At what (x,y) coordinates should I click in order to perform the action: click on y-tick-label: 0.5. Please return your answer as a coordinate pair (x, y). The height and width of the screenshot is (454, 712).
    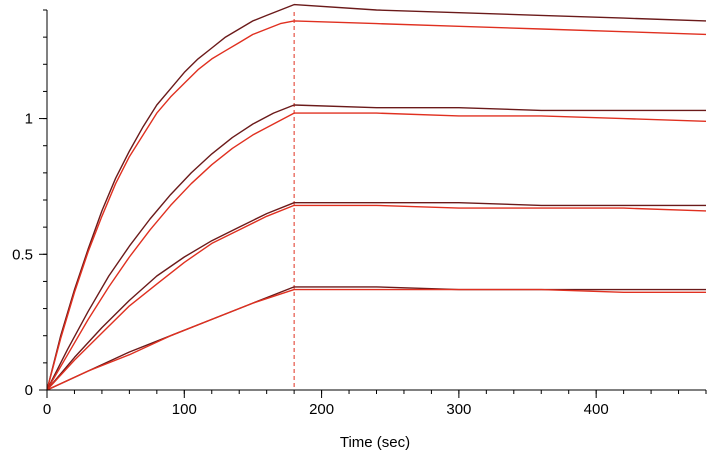
    Looking at the image, I should click on (22, 254).